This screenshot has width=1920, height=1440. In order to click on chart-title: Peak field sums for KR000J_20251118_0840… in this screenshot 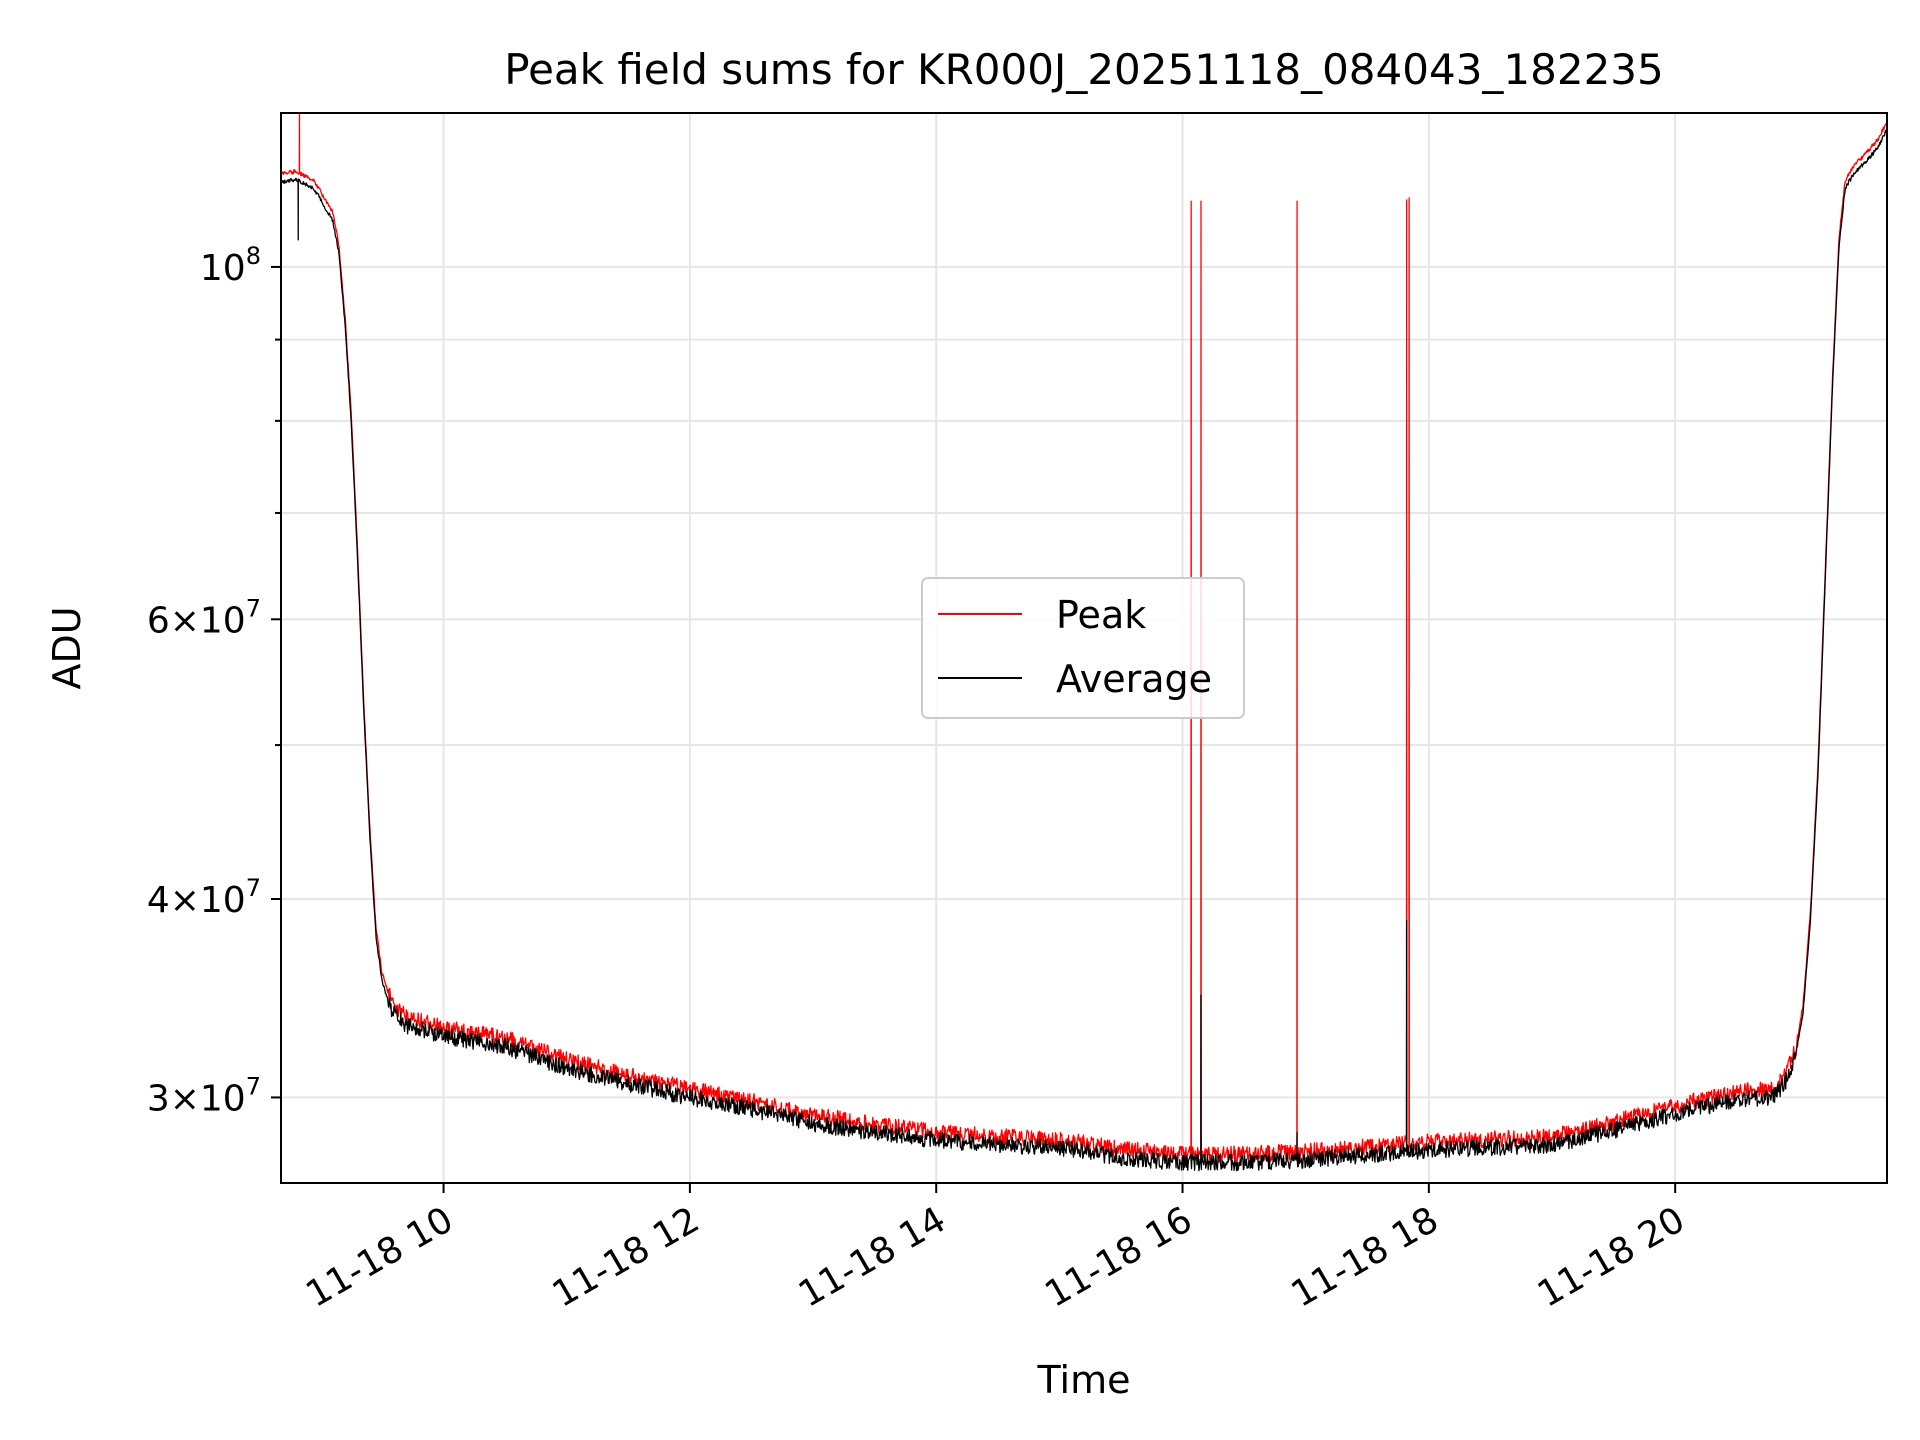, I will do `click(1084, 69)`.